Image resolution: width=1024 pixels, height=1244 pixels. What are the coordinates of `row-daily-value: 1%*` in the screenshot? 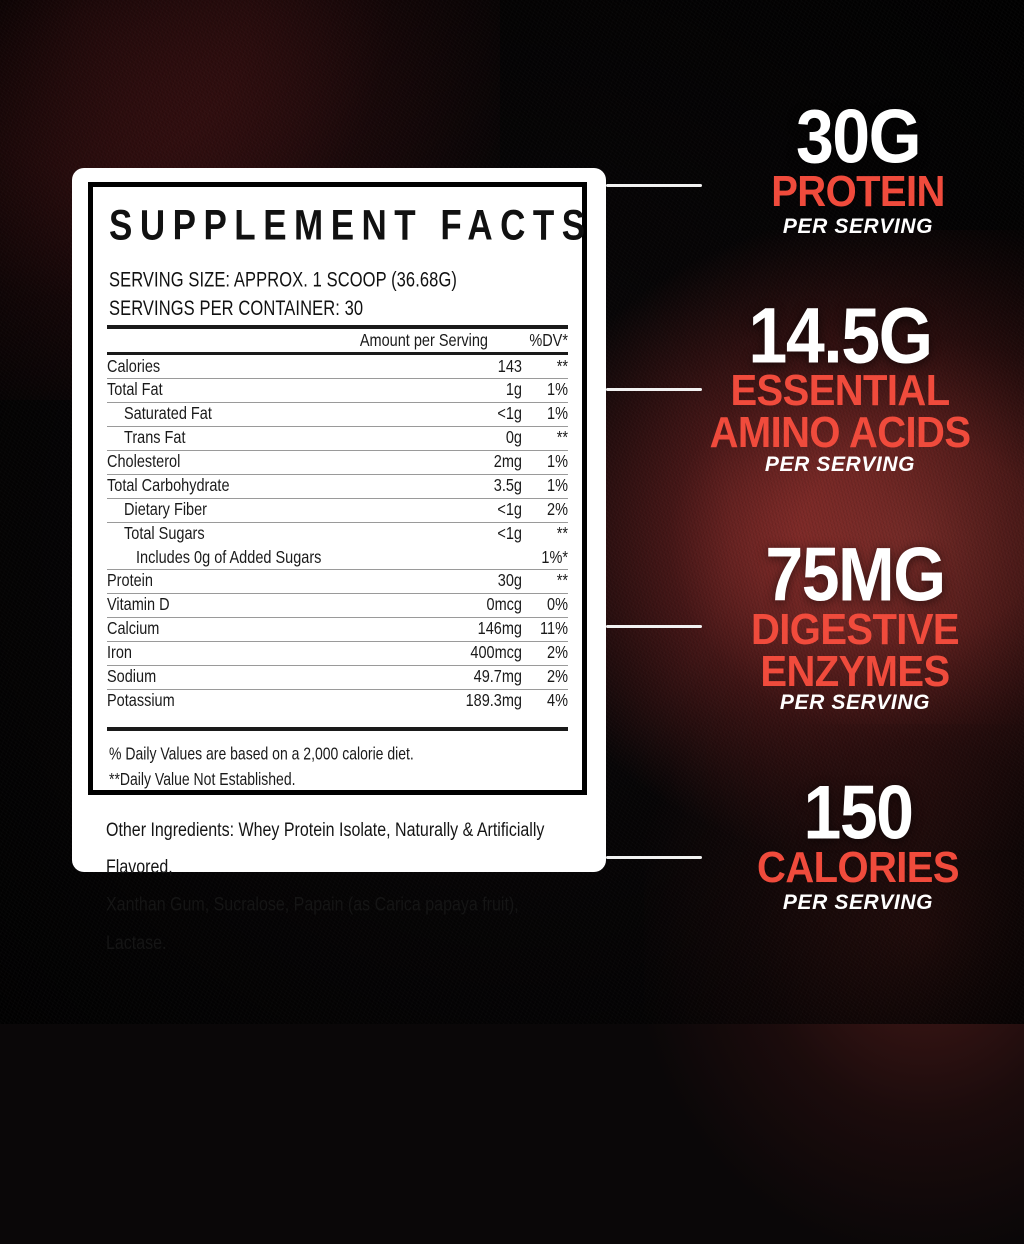 It's located at (554, 557).